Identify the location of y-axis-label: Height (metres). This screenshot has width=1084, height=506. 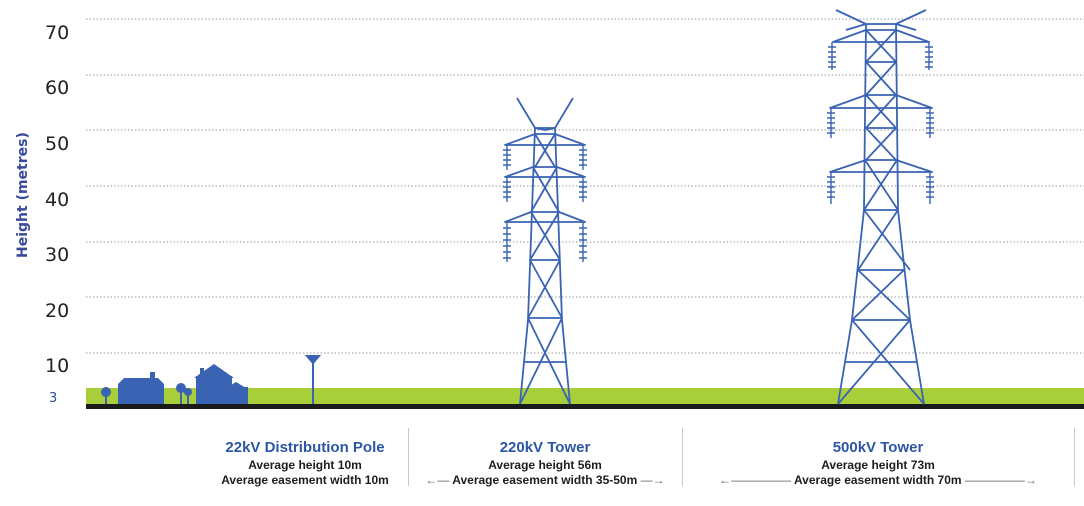
(23, 195).